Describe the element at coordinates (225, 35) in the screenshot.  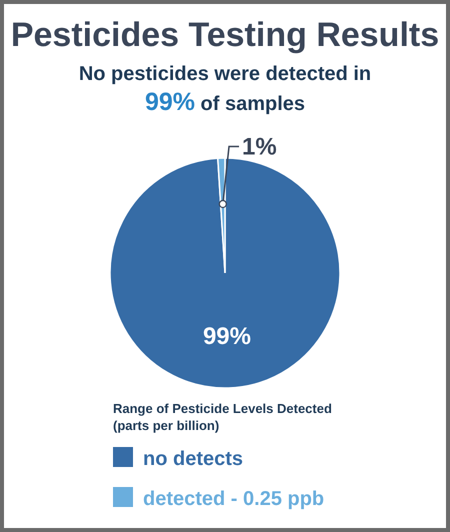
I see `chart-title: Pesticides Testing Results` at that location.